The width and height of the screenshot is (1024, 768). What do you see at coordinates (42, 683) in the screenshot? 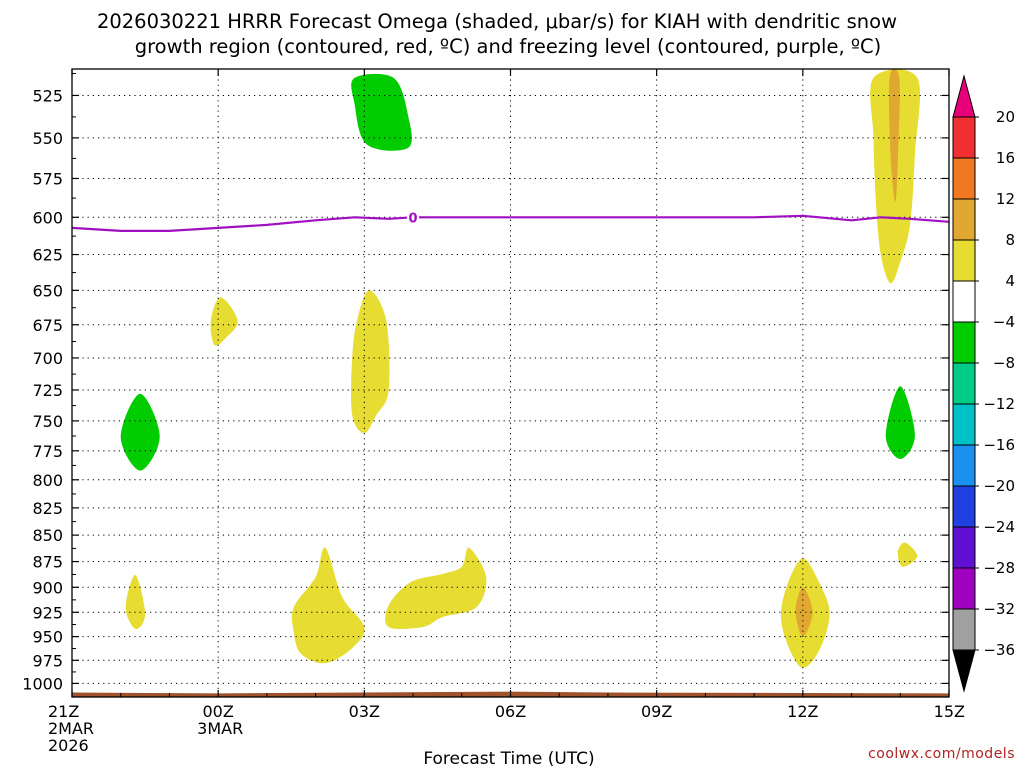
I see `y-tick-label-1000: 1000` at bounding box center [42, 683].